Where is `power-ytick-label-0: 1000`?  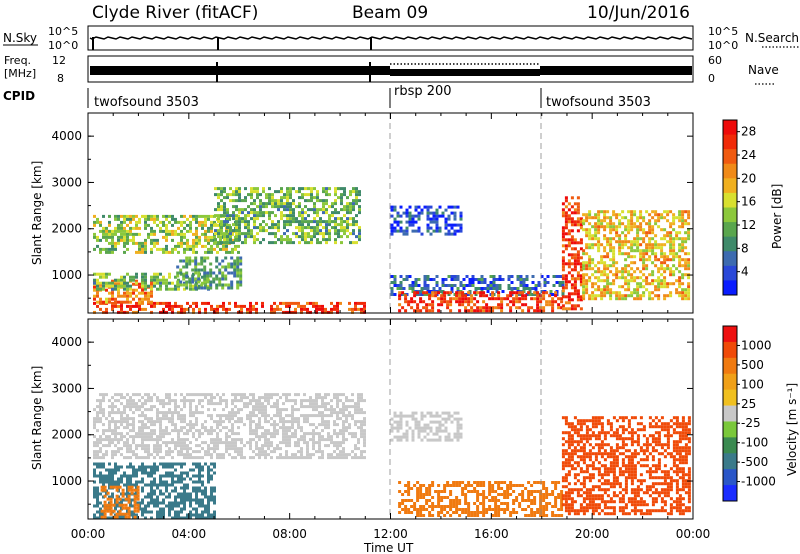
power-ytick-label-0: 1000 is located at coordinates (66, 275).